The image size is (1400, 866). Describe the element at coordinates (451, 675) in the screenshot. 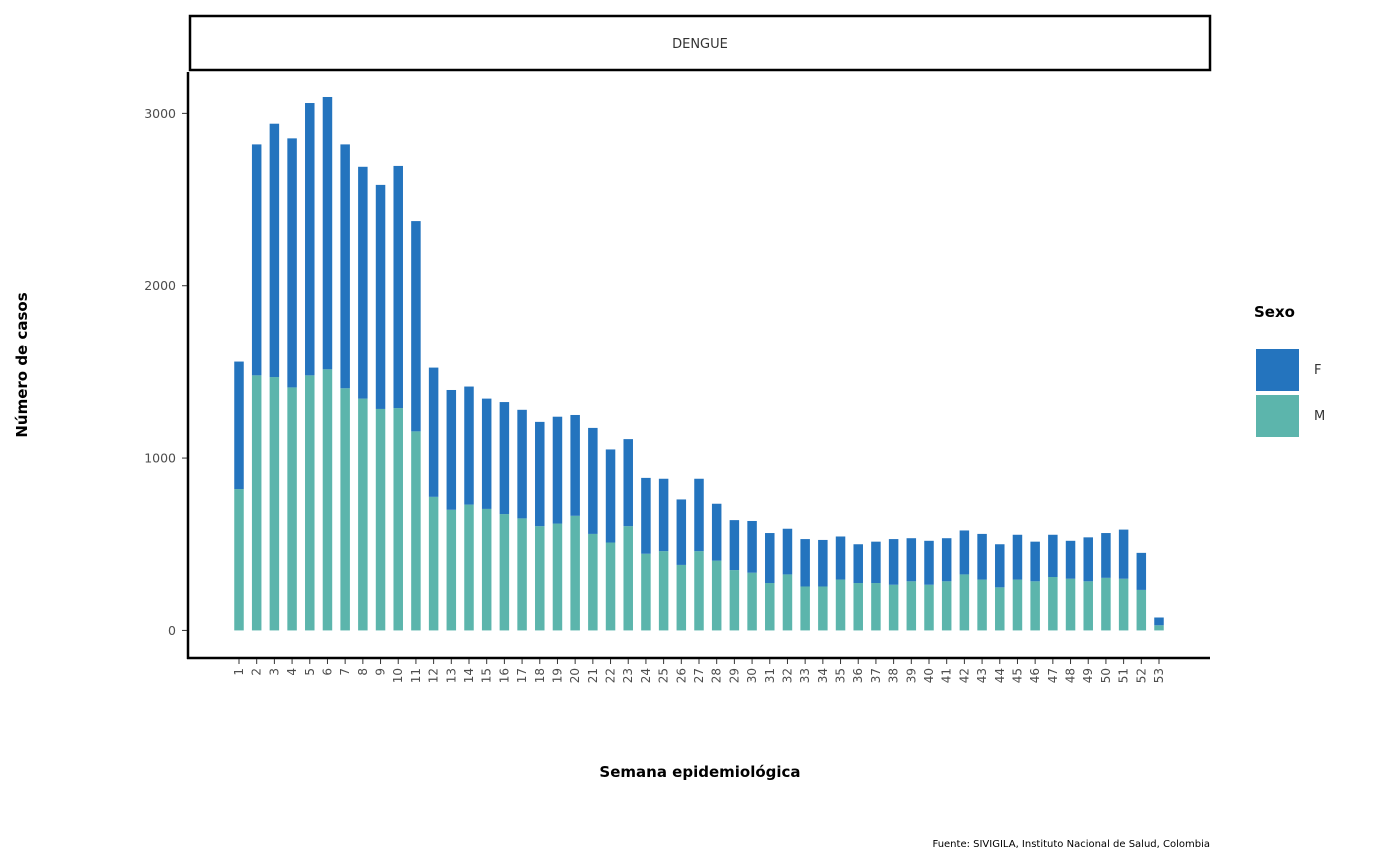

I see `x-tick-label: 13` at that location.